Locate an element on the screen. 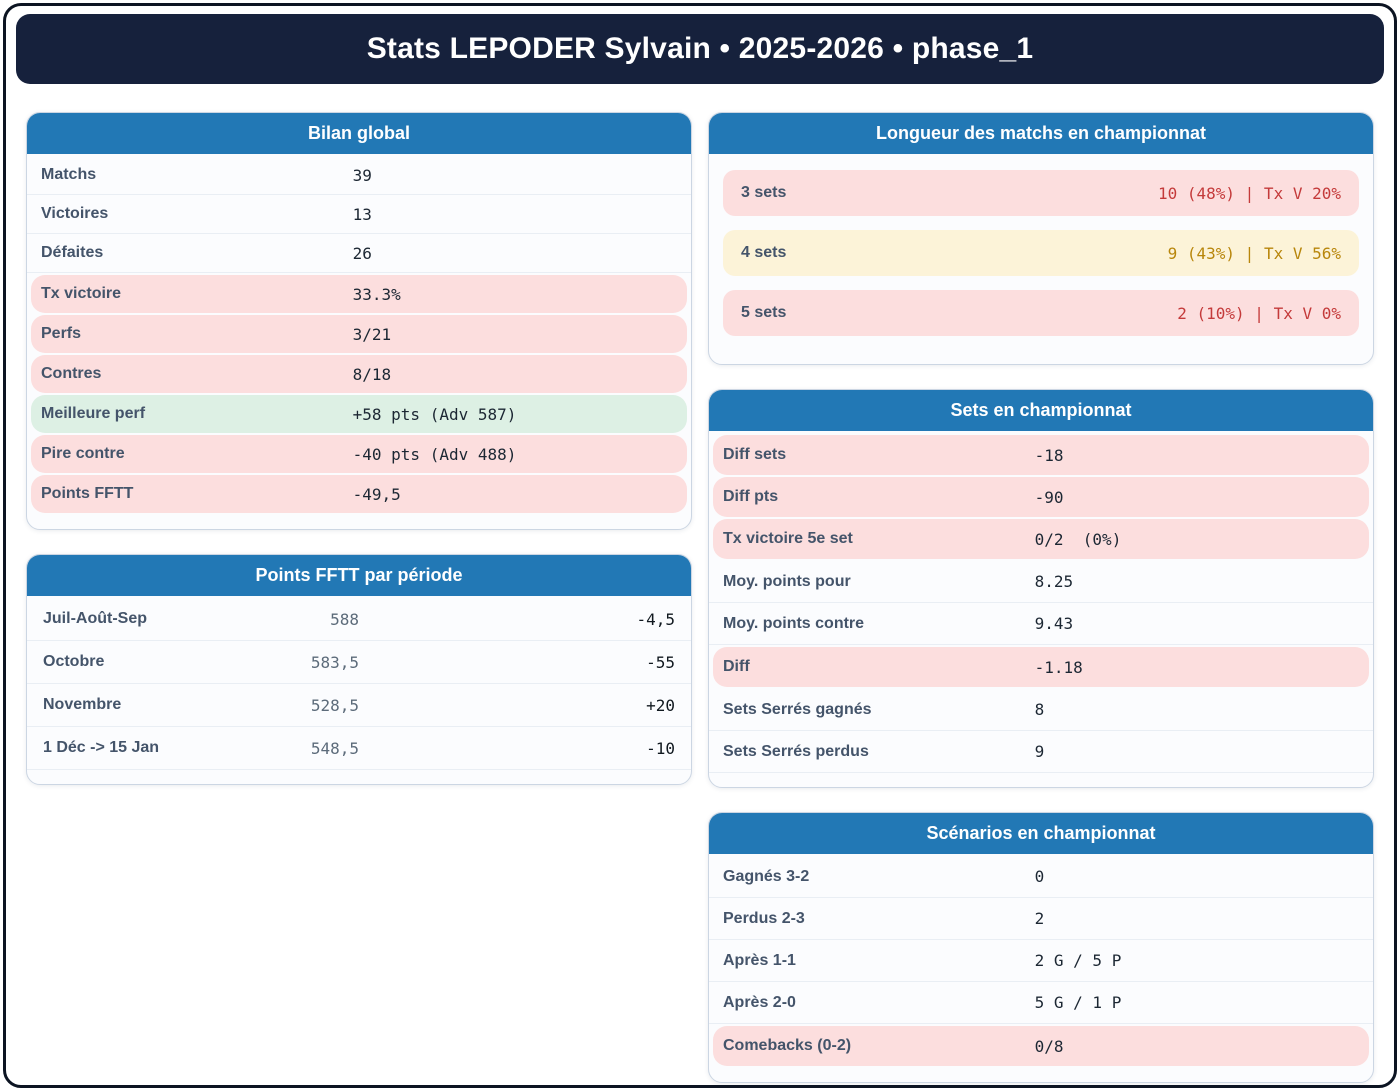  card-header-longueur: Longueur des matchs en championnat is located at coordinates (1041, 133).